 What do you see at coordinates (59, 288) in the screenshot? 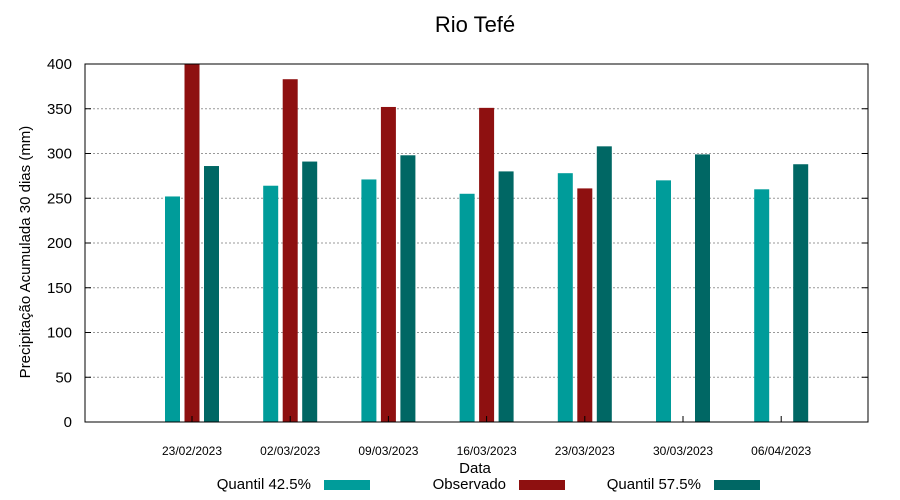
I see `y-tick-label: 150` at bounding box center [59, 288].